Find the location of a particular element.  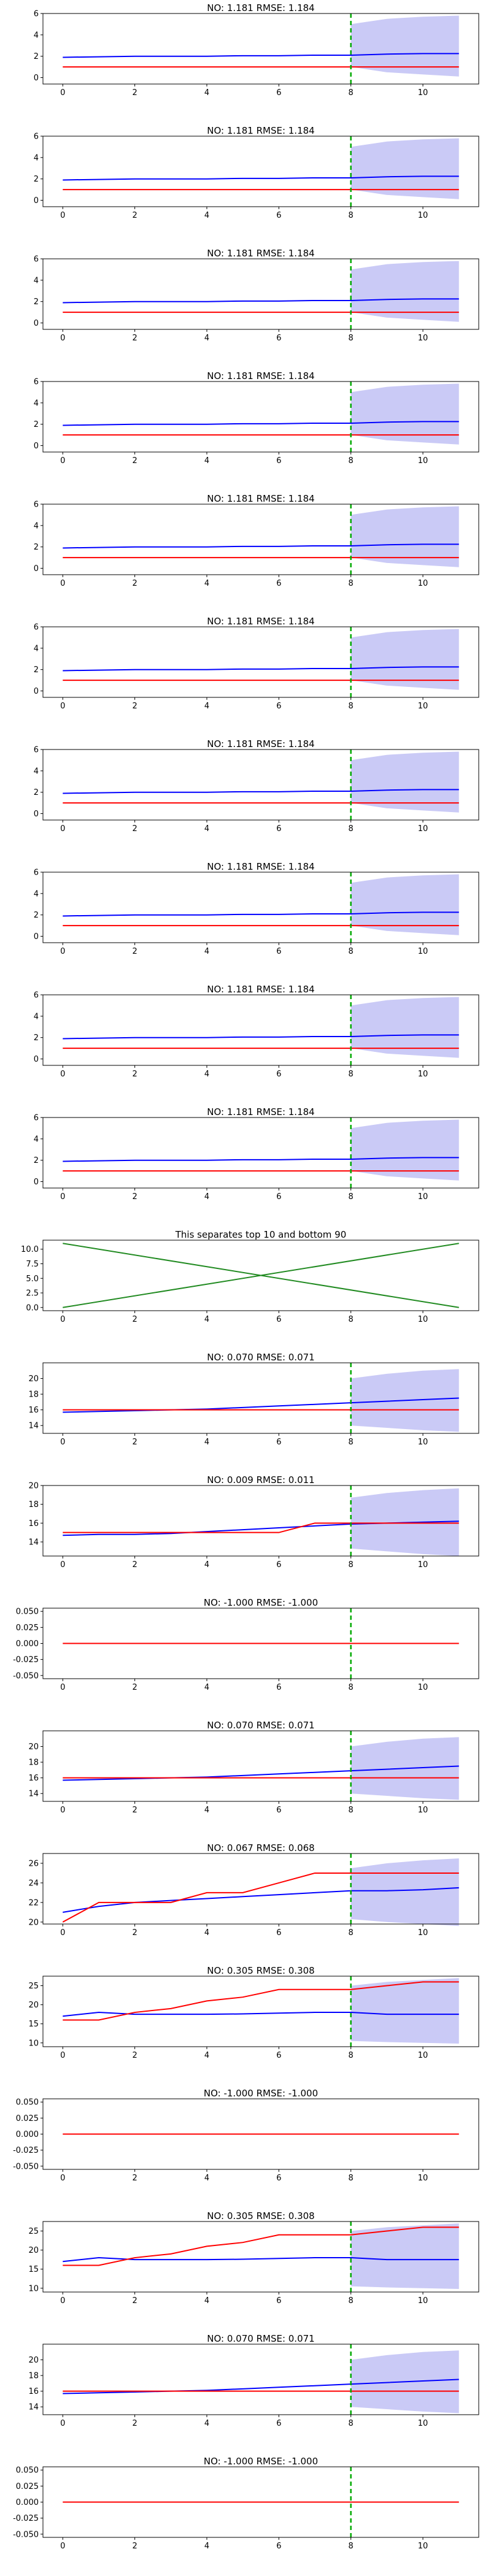

y-tick-label: 15 is located at coordinates (33, 2024).